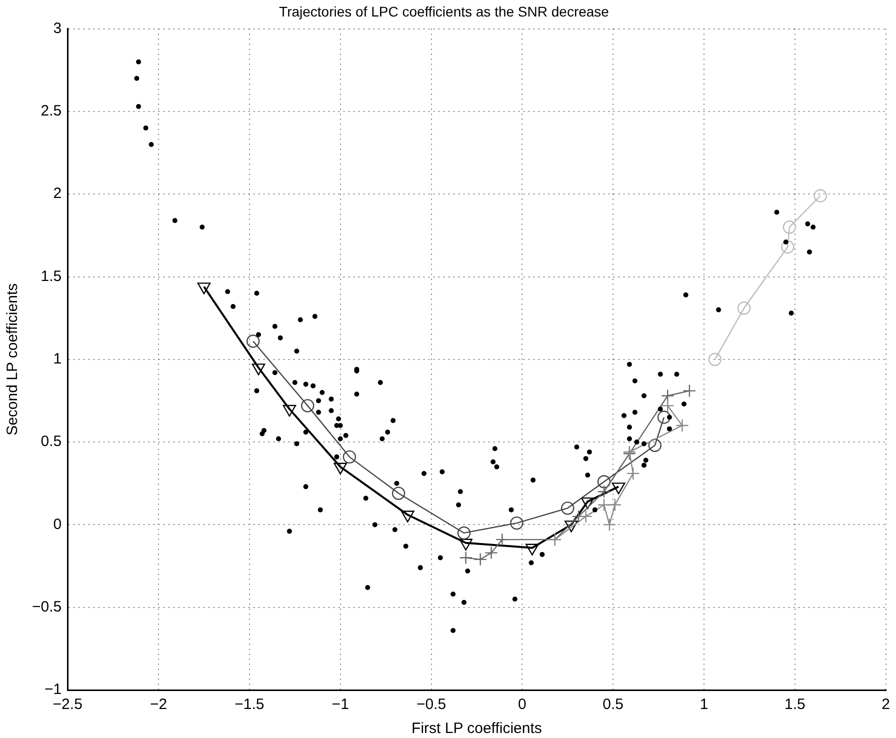 Image resolution: width=896 pixels, height=738 pixels. Describe the element at coordinates (159, 705) in the screenshot. I see `x-tick-label: −2` at that location.